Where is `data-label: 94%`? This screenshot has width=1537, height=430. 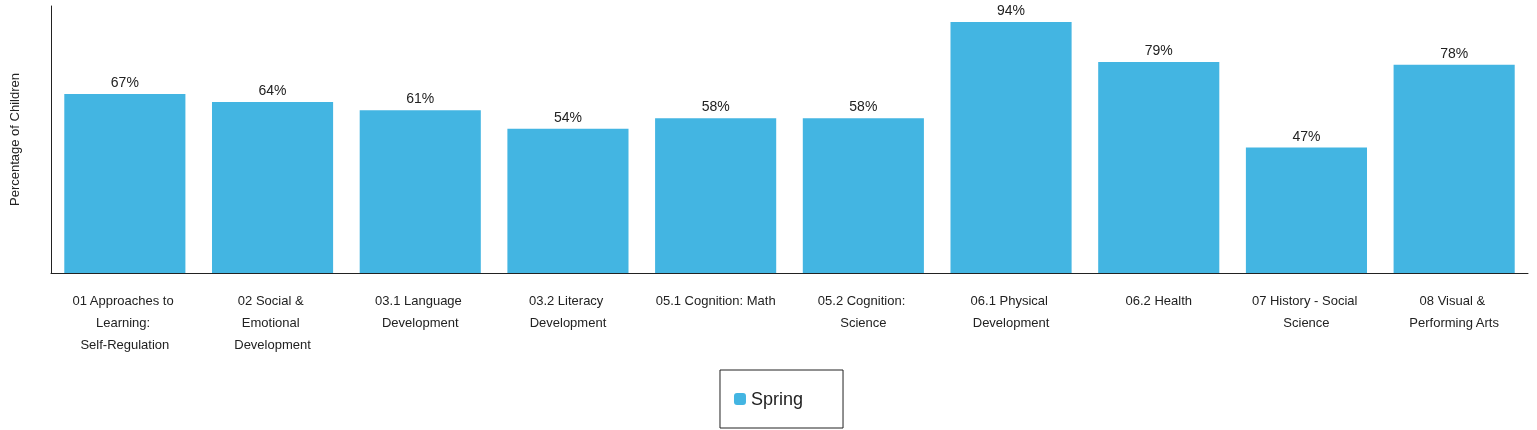
data-label: 94% is located at coordinates (1011, 10).